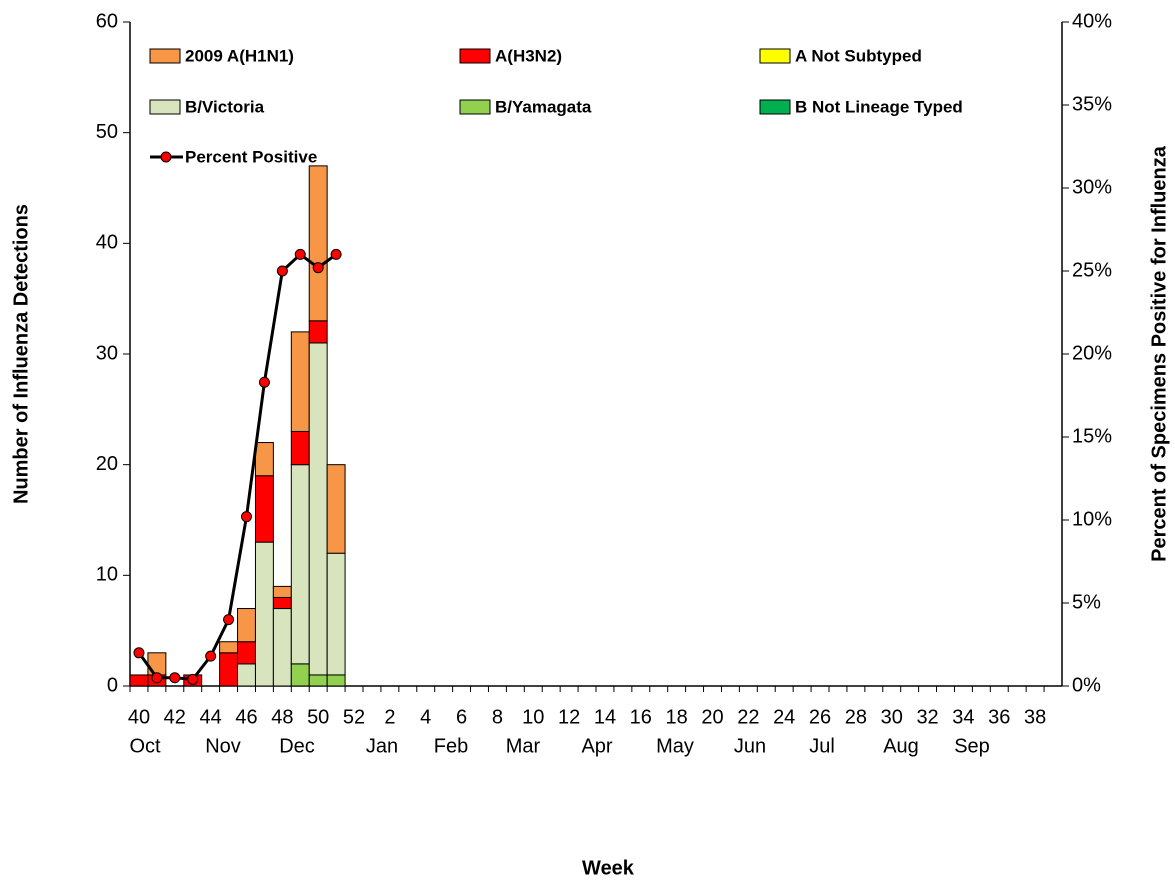 This screenshot has height=882, width=1175. What do you see at coordinates (901, 746) in the screenshot?
I see `month-label: Aug` at bounding box center [901, 746].